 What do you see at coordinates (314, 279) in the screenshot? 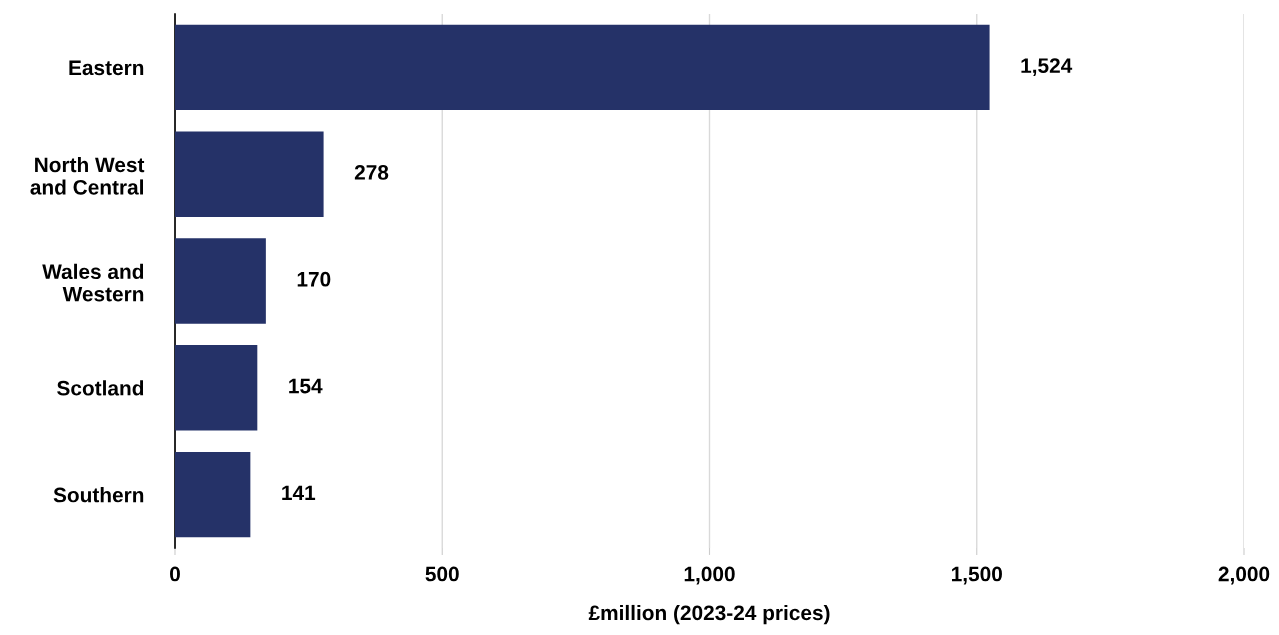
I see `data-label: 170` at bounding box center [314, 279].